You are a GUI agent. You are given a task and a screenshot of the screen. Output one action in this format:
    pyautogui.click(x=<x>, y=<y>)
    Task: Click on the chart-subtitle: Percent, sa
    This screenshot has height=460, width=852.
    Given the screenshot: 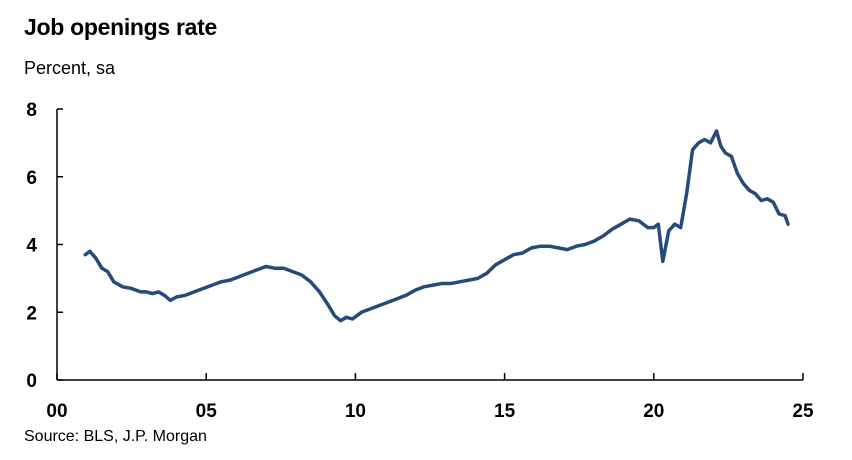 What is the action you would take?
    pyautogui.click(x=70, y=68)
    